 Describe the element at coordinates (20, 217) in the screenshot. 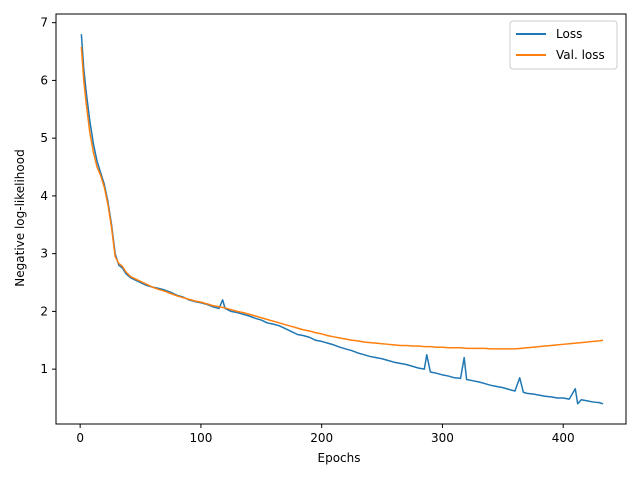

I see `y-axis-label: Negative log-likelihood` at that location.